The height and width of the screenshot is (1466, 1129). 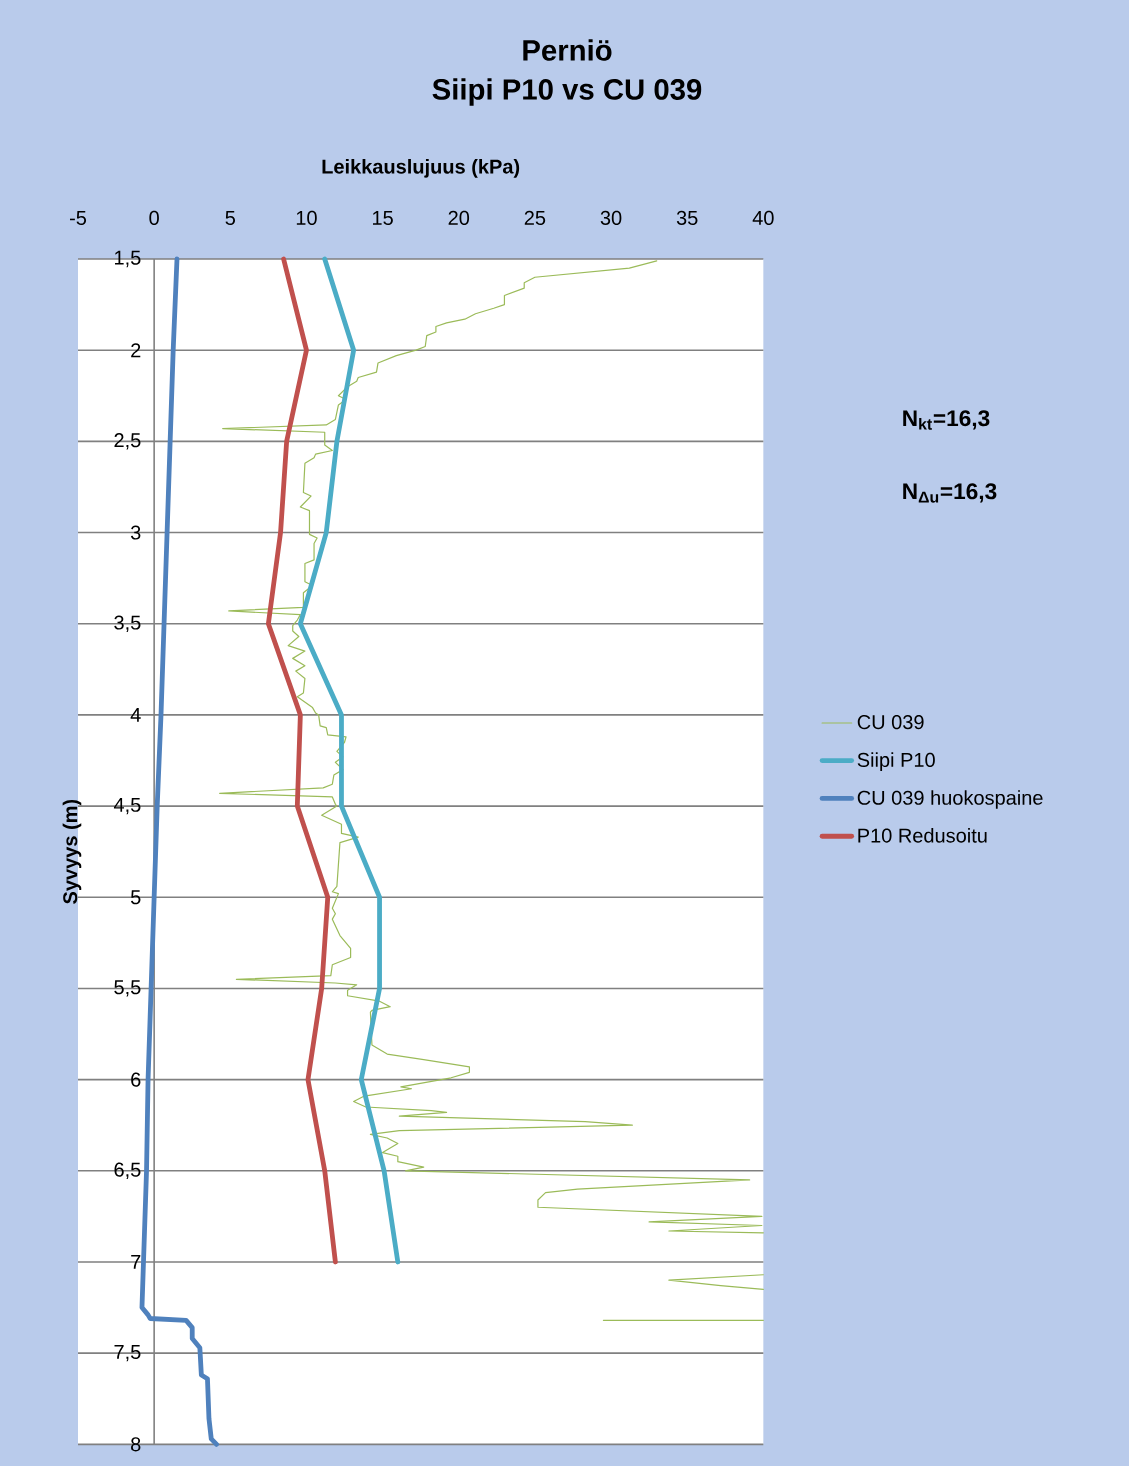 I want to click on y-tick-label: 8, so click(x=136, y=1444).